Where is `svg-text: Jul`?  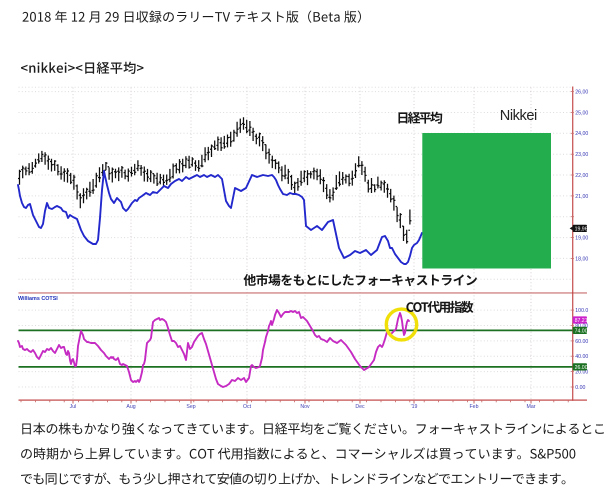 svg-text: Jul is located at coordinates (73, 407).